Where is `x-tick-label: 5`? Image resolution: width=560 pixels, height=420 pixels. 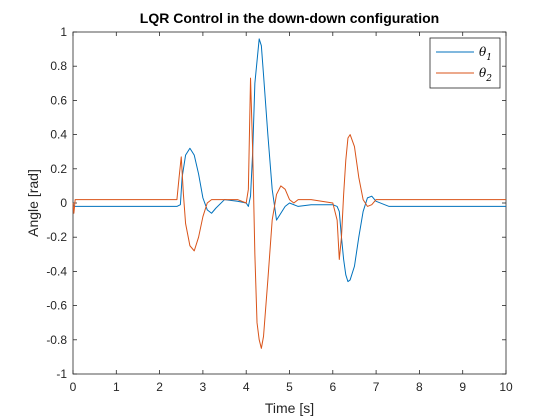 x-tick-label: 5 is located at coordinates (289, 387).